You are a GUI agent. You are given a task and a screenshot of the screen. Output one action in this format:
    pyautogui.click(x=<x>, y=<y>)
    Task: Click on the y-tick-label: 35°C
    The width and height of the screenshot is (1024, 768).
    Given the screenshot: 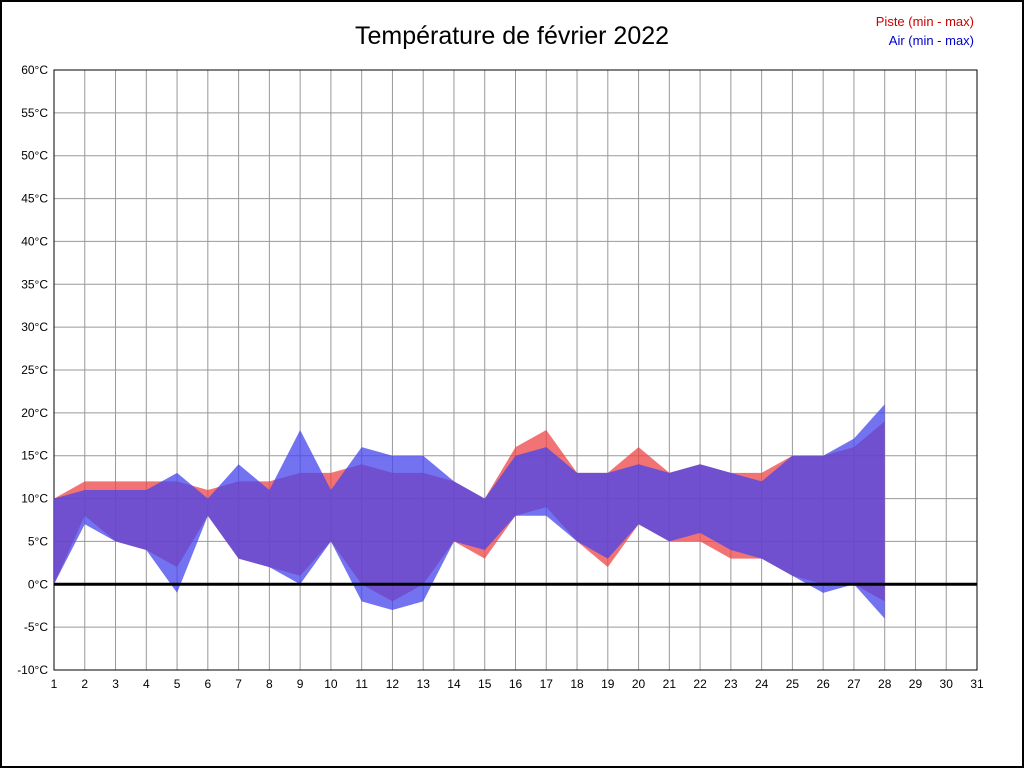 What is the action you would take?
    pyautogui.click(x=34, y=284)
    